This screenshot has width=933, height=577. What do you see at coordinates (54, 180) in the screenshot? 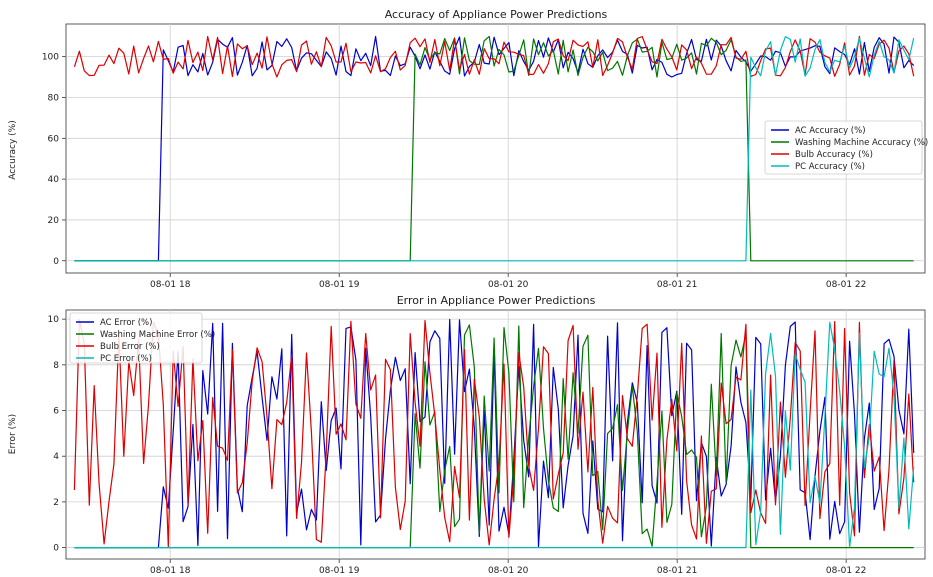
I see `y-tick-label: 40` at bounding box center [54, 180].